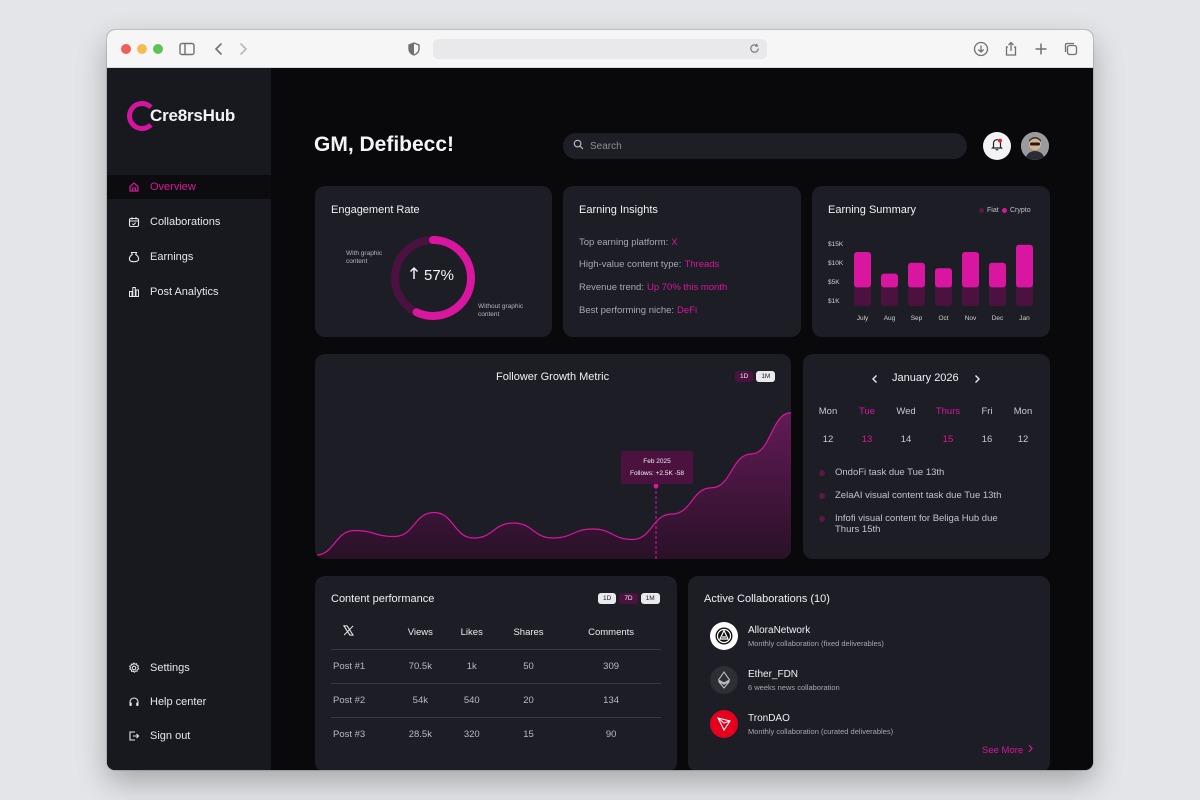 The image size is (1200, 800). Describe the element at coordinates (754, 51) in the screenshot. I see `reload-icon` at that location.